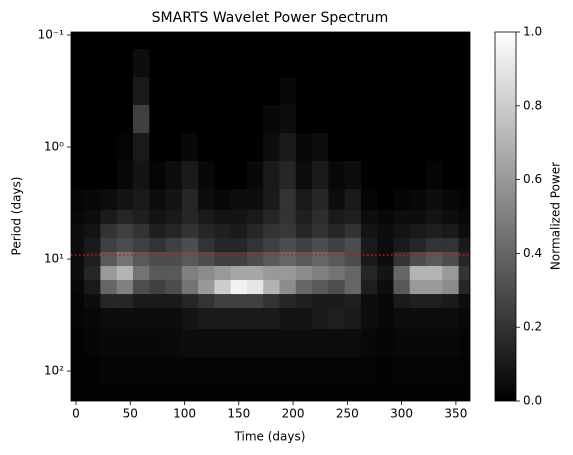 The height and width of the screenshot is (455, 573). Describe the element at coordinates (532, 253) in the screenshot. I see `colorbar-tick-label: 0.4` at that location.